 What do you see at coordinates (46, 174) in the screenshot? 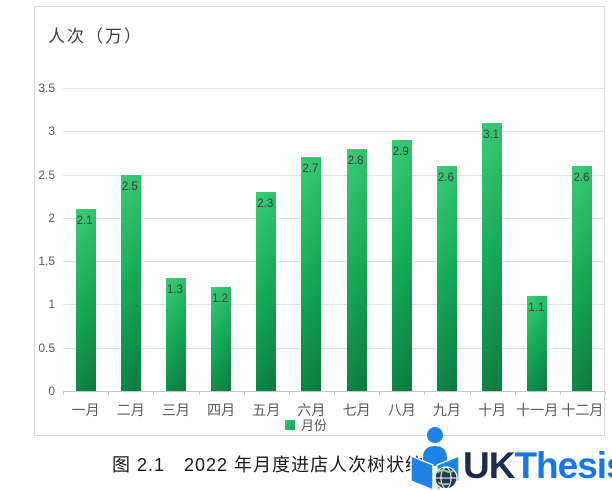
I see `y-axis-tick-label: 2.5` at bounding box center [46, 174].